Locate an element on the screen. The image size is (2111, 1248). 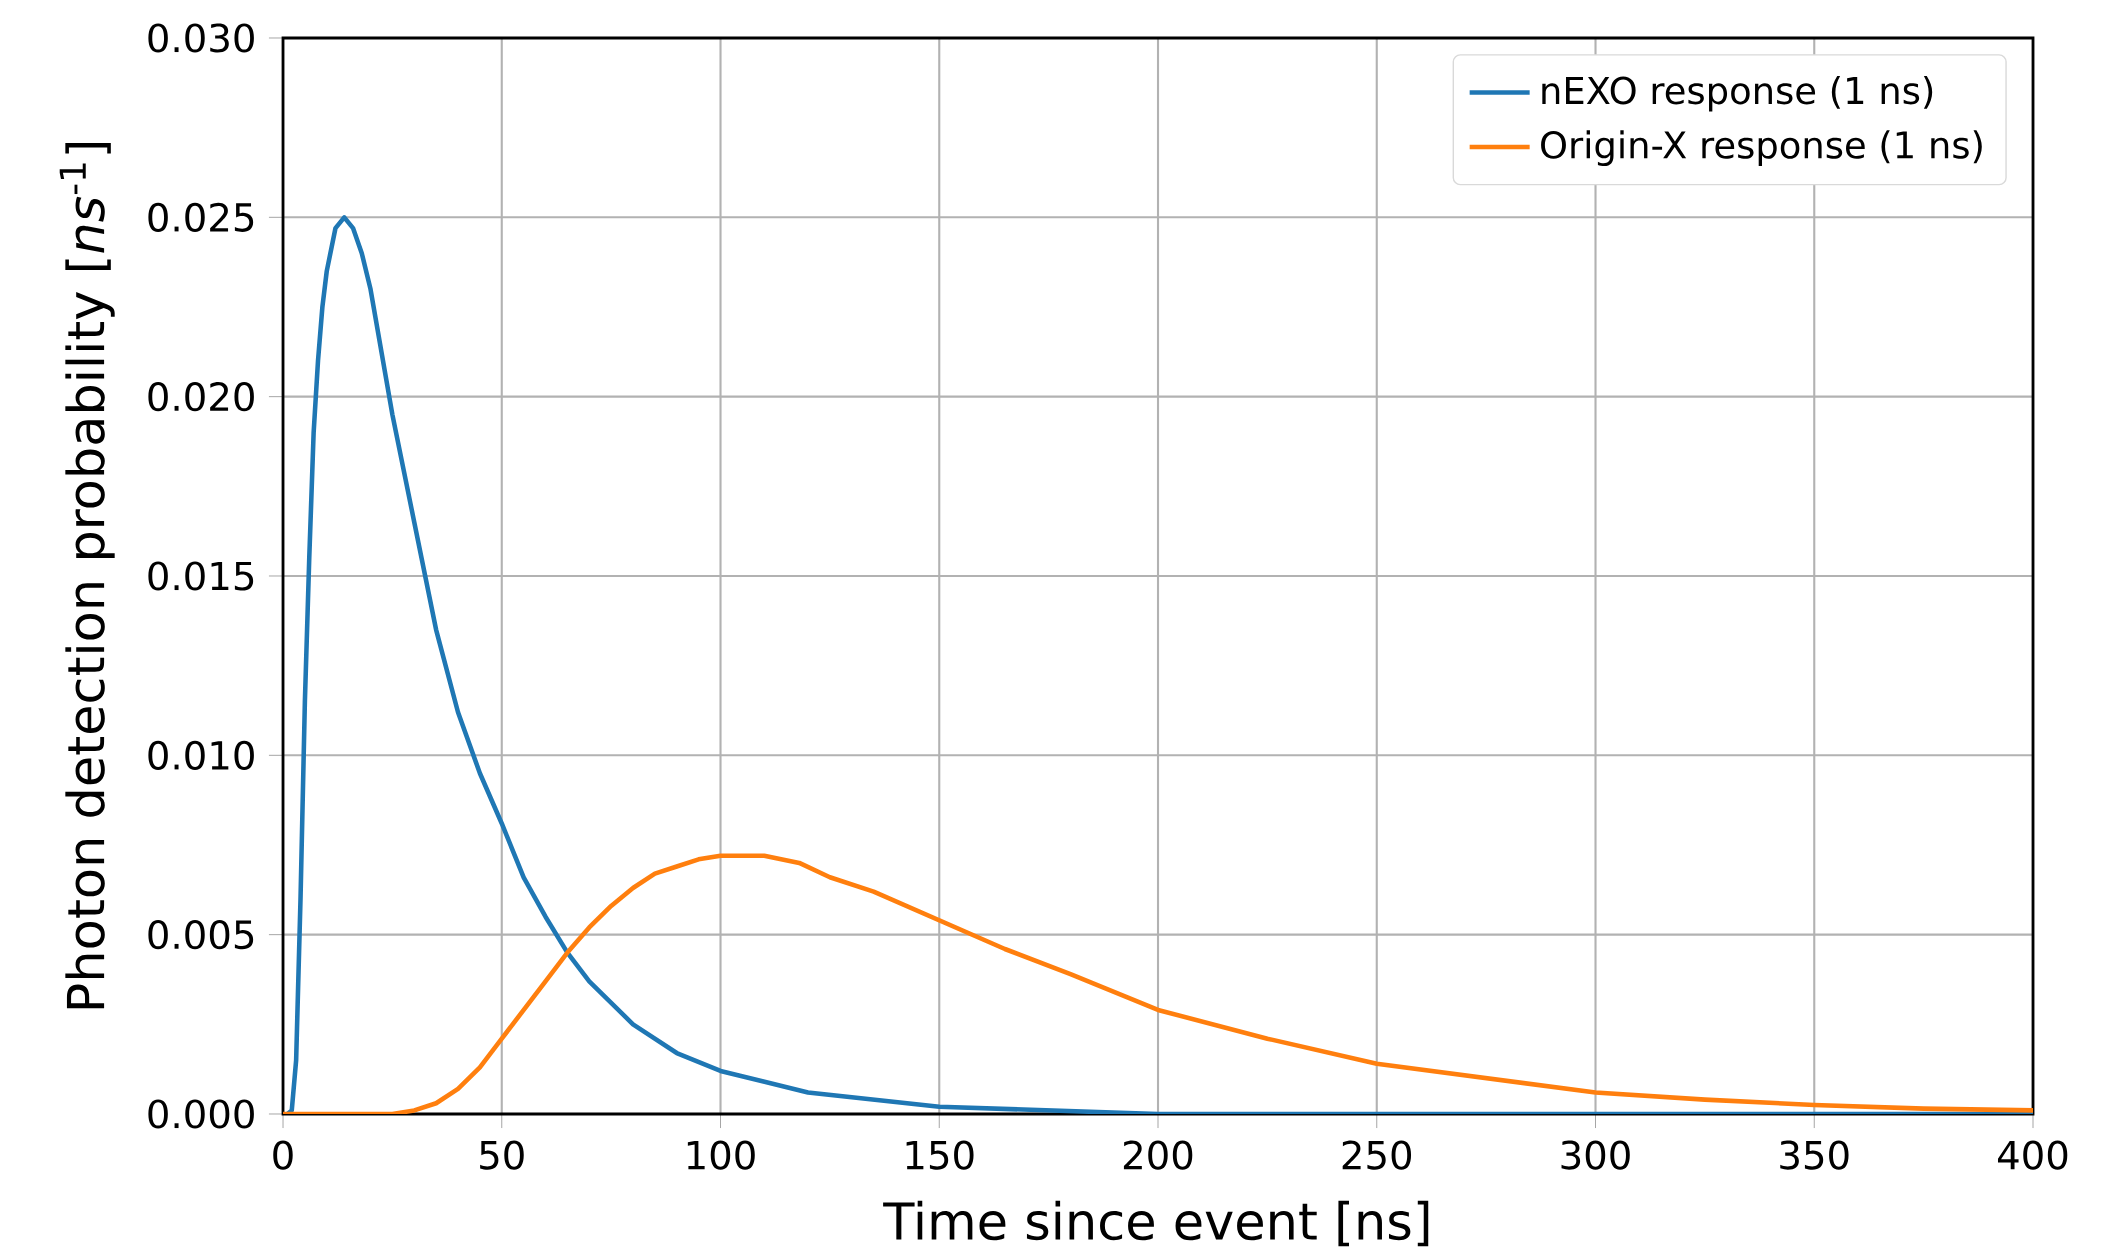
x-tick-label: 150 is located at coordinates (940, 1155).